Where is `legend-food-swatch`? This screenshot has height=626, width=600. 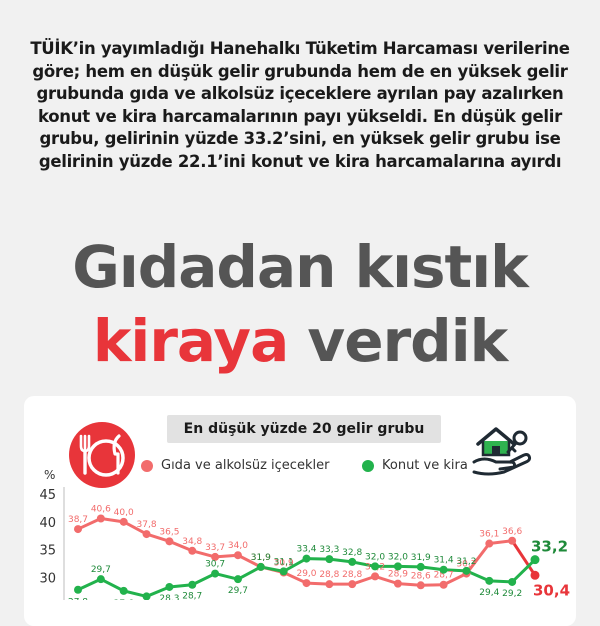 legend-food-swatch is located at coordinates (147, 466).